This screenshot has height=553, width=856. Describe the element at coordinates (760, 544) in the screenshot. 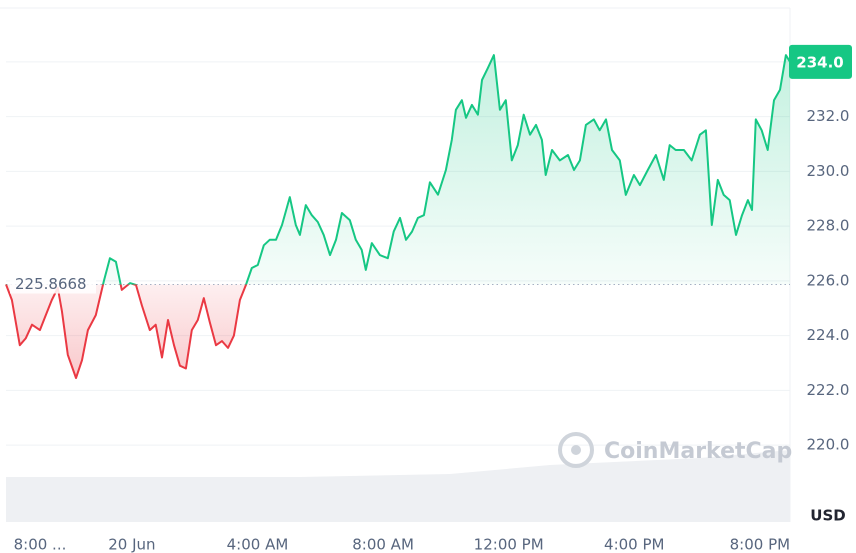

I see `x-tick-label: 8:00 PM` at that location.